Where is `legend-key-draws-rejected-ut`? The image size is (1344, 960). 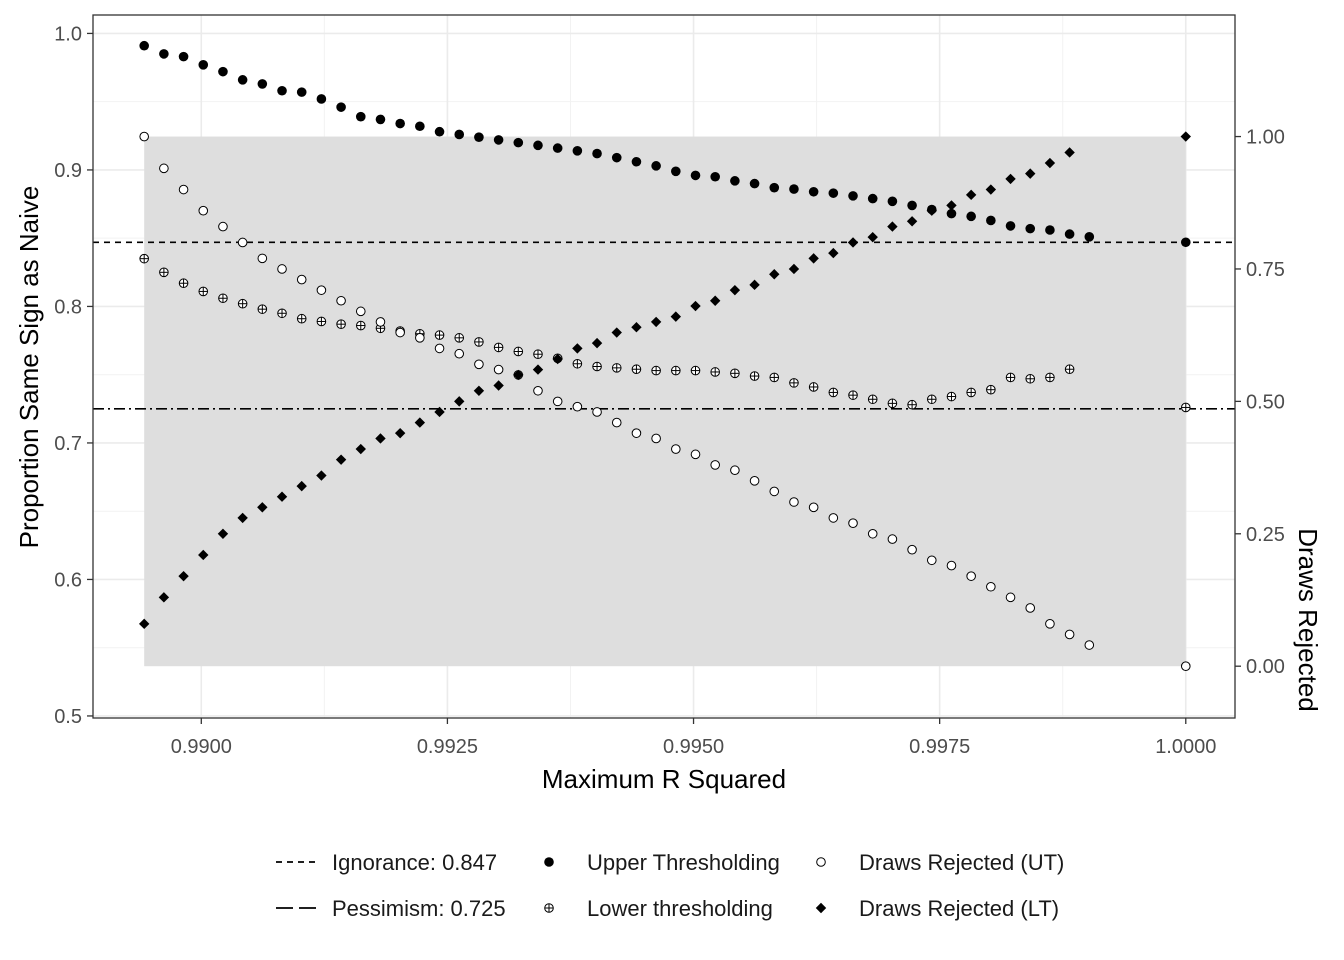
legend-key-draws-rejected-ut is located at coordinates (821, 862).